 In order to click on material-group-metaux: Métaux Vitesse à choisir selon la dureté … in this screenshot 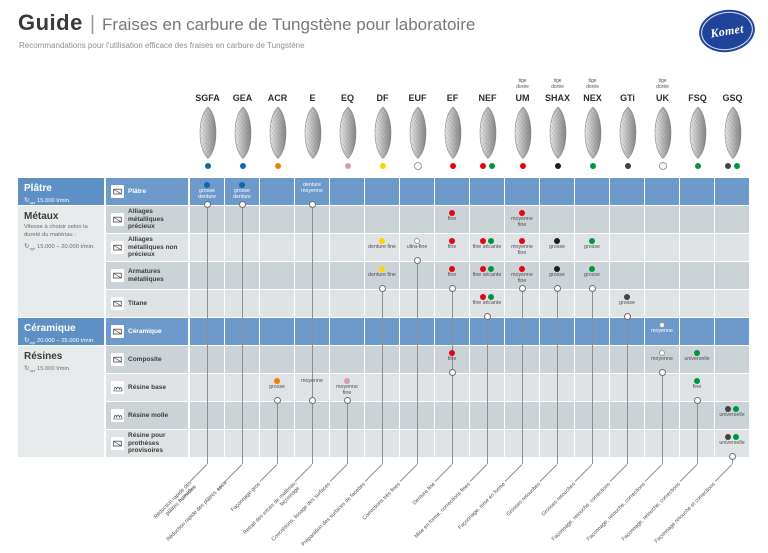, I will do `click(61, 261)`.